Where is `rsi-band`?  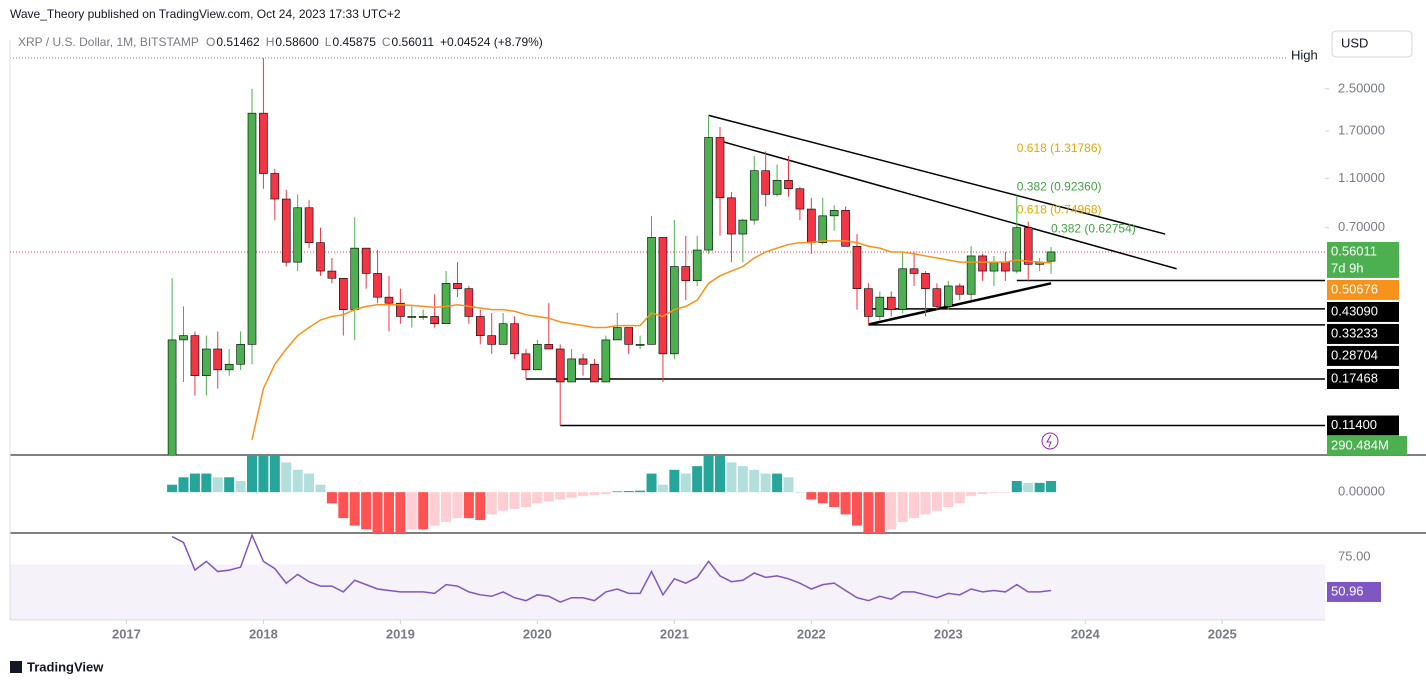
rsi-band is located at coordinates (667, 592).